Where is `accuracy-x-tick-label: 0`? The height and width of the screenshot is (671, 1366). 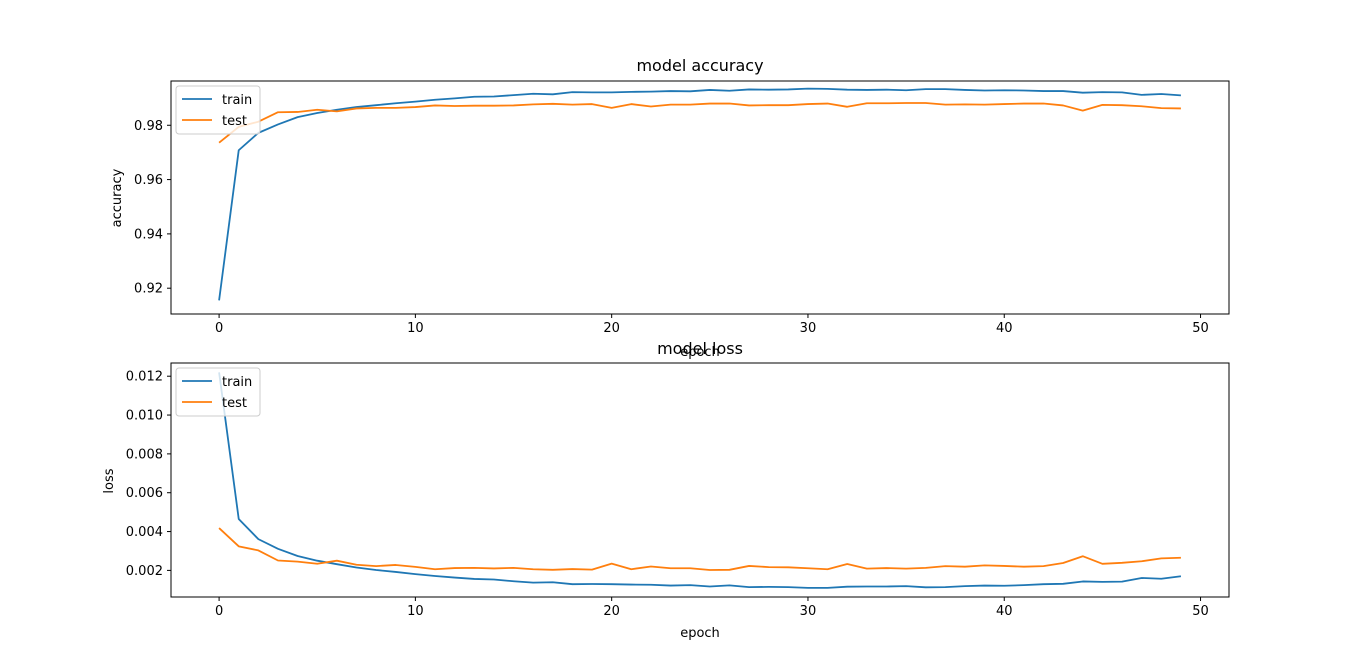 accuracy-x-tick-label: 0 is located at coordinates (219, 328).